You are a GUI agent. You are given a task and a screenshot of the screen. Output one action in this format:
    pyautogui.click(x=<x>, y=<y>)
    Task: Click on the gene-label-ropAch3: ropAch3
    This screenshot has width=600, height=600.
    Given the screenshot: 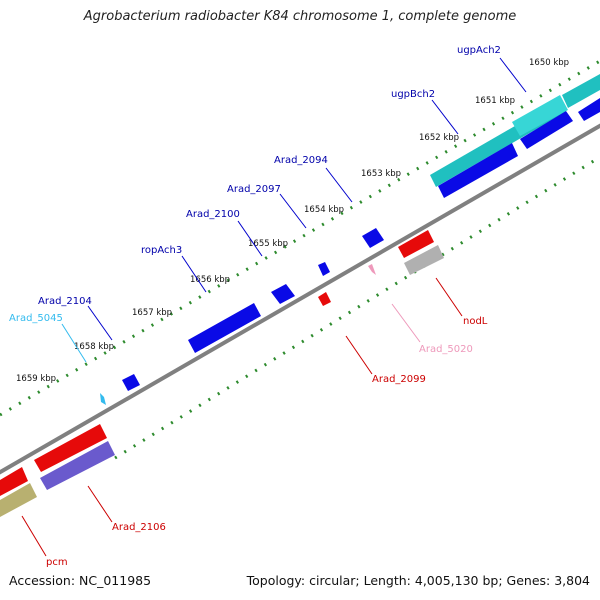 What is the action you would take?
    pyautogui.click(x=161, y=250)
    